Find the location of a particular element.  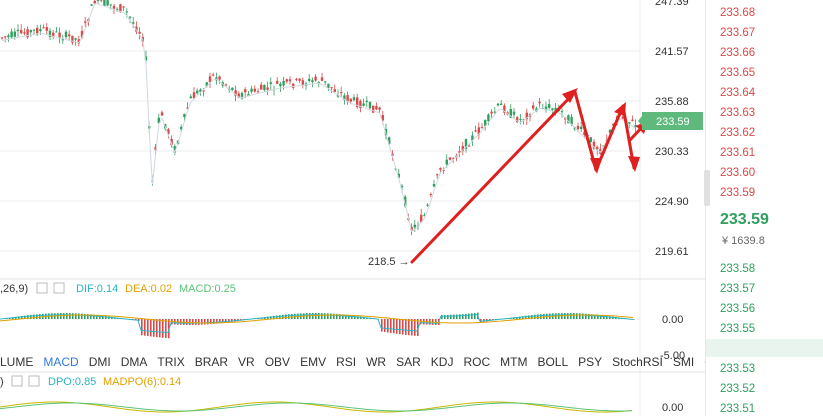

tab-stochrsi: StochRSI is located at coordinates (637, 362).